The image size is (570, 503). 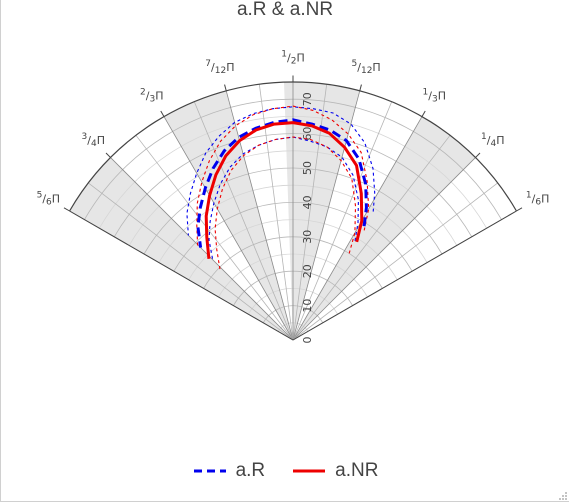 I want to click on angular-tick-label: 2/3Π, so click(x=151, y=95).